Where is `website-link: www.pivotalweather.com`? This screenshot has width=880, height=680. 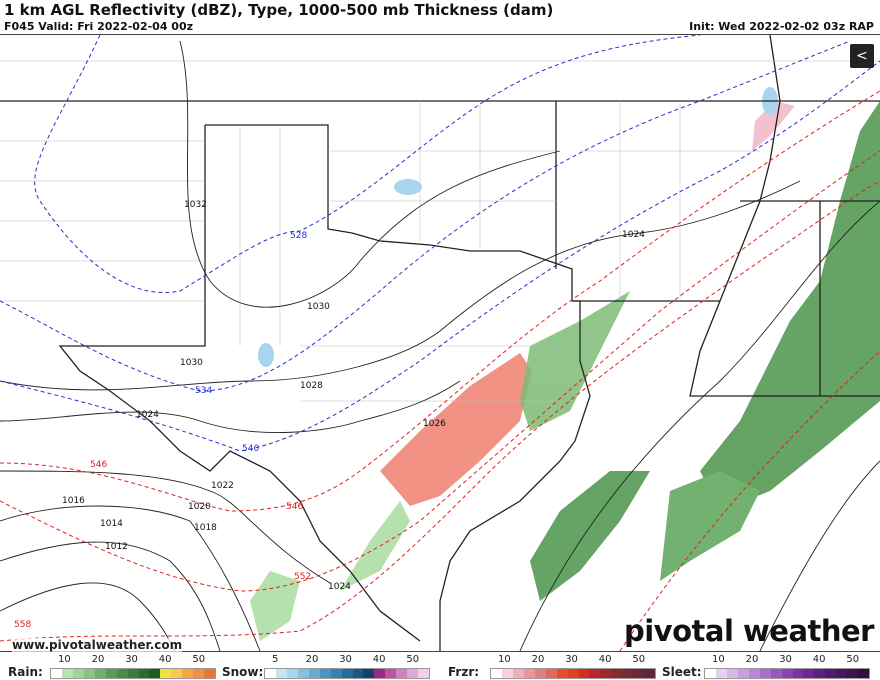 website-link: www.pivotalweather.com is located at coordinates (97, 645).